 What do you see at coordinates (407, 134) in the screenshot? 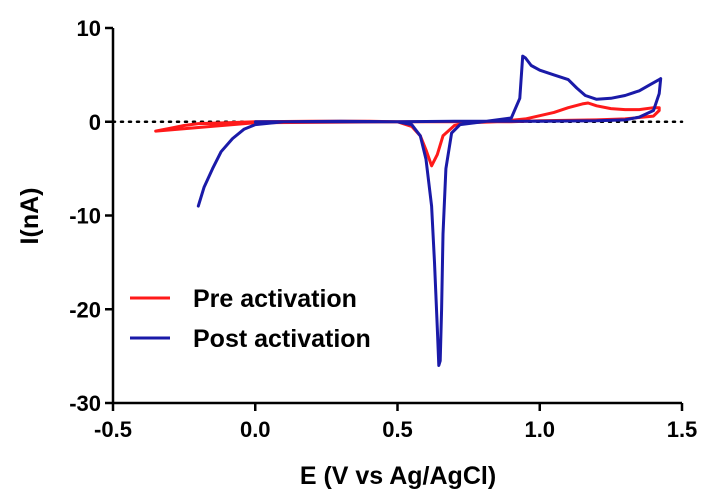
I see `series-line-pre-activation` at bounding box center [407, 134].